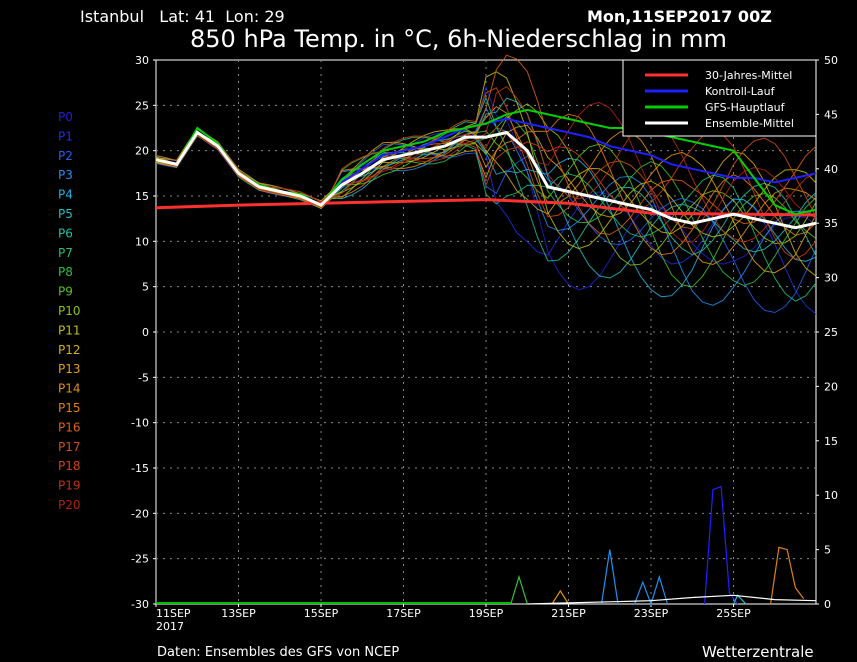  What do you see at coordinates (170, 626) in the screenshot?
I see `x-year-label: 2017` at bounding box center [170, 626].